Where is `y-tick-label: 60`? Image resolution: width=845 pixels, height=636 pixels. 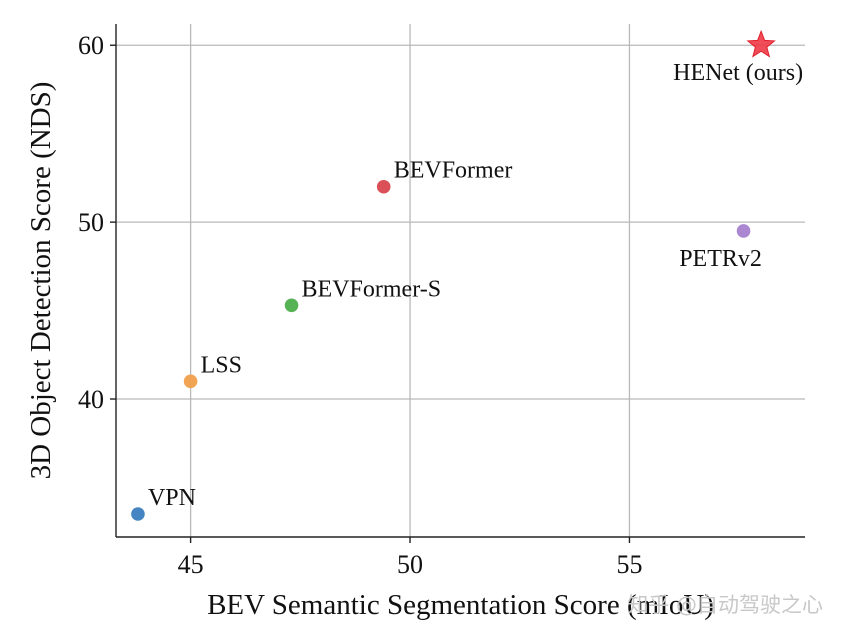 y-tick-label: 60 is located at coordinates (91, 45).